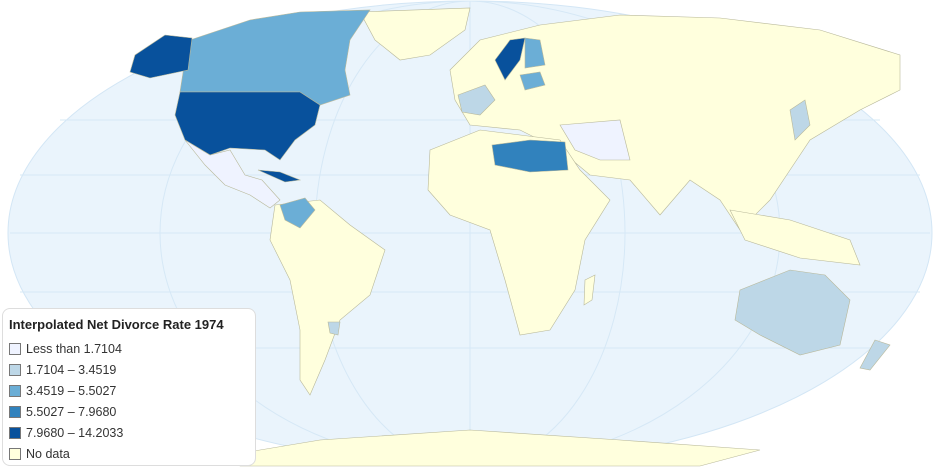 This screenshot has width=940, height=469. What do you see at coordinates (279, 176) in the screenshot?
I see `region-caribbean` at bounding box center [279, 176].